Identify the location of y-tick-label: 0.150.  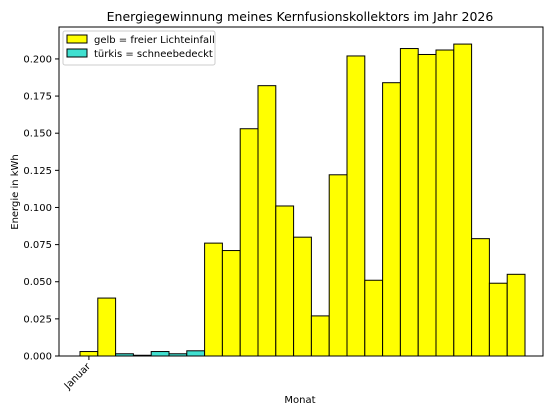
(37, 134).